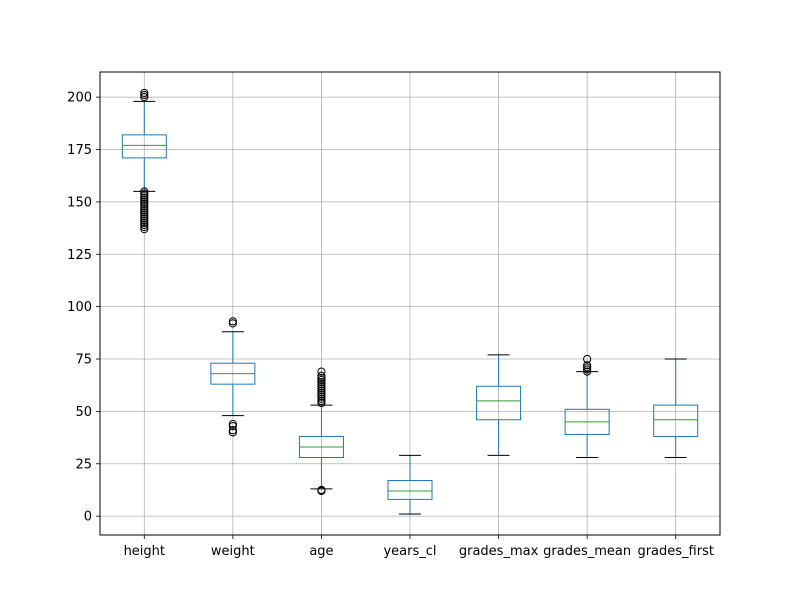 This screenshot has width=800, height=600. What do you see at coordinates (79, 202) in the screenshot?
I see `y-tick-label: 150` at bounding box center [79, 202].